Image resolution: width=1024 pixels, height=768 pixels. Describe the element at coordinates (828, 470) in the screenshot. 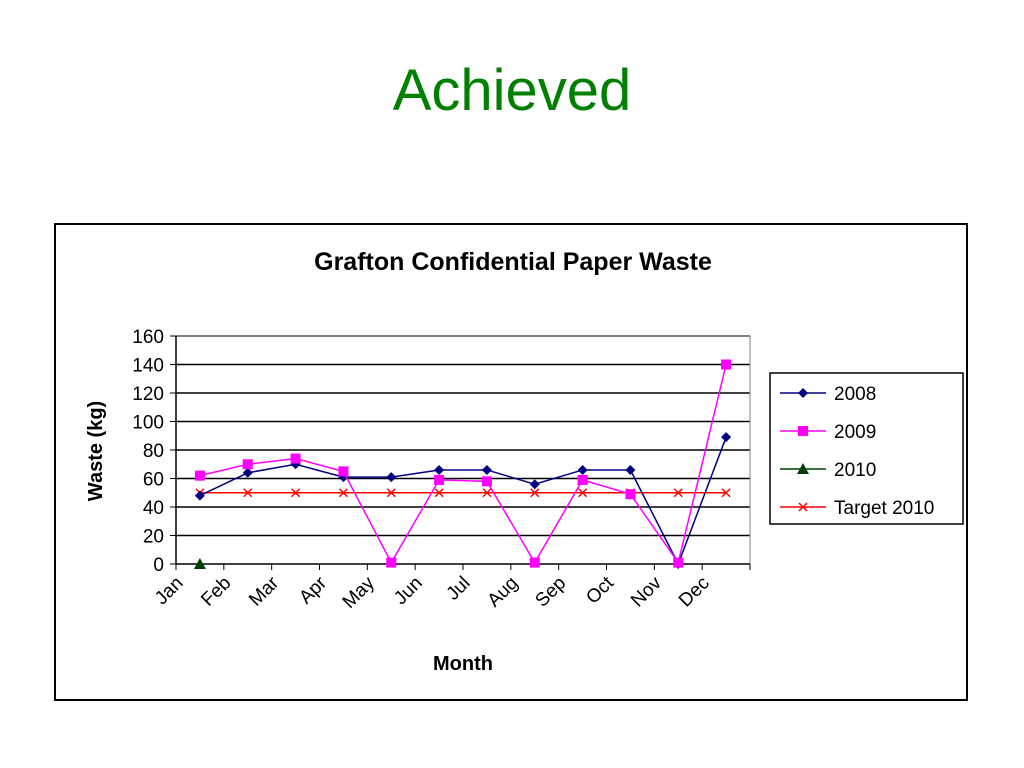

I see `legend-item: 2010` at that location.